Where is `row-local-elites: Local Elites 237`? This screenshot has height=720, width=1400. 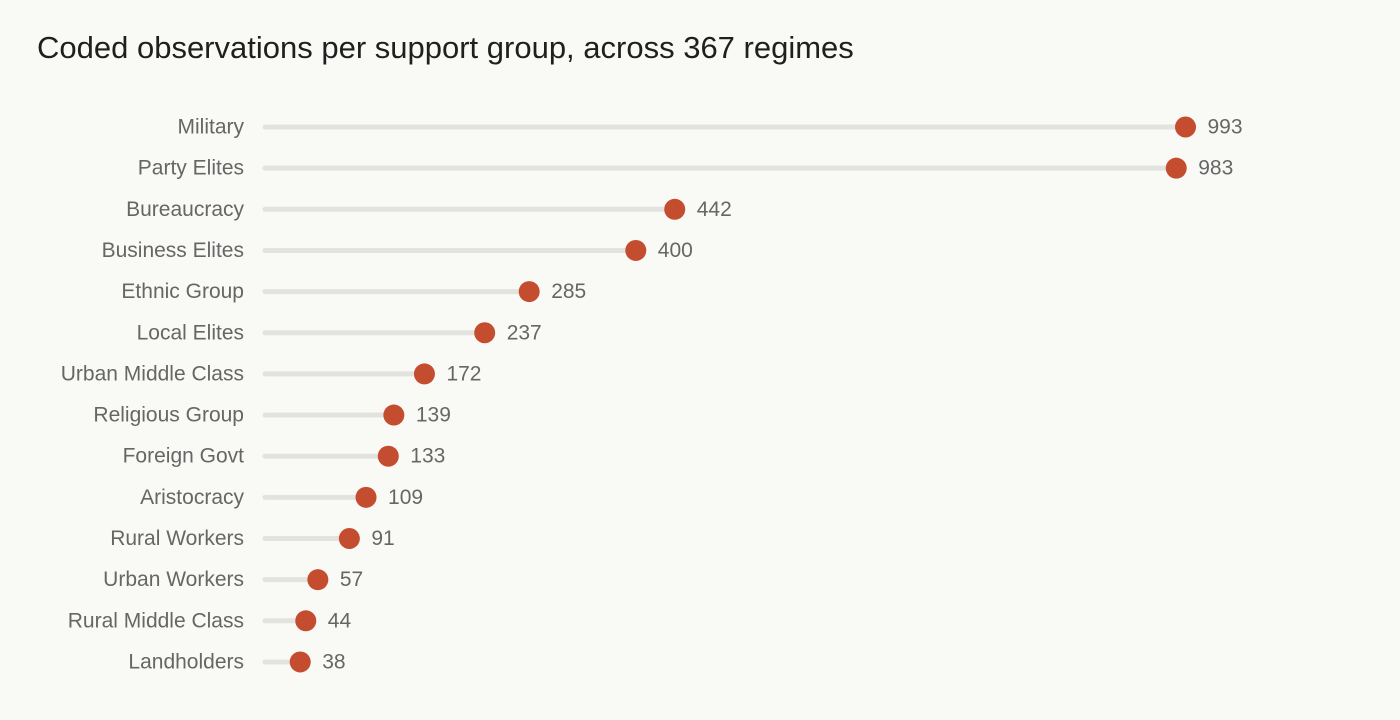
row-local-elites: Local Elites 237 is located at coordinates (339, 332).